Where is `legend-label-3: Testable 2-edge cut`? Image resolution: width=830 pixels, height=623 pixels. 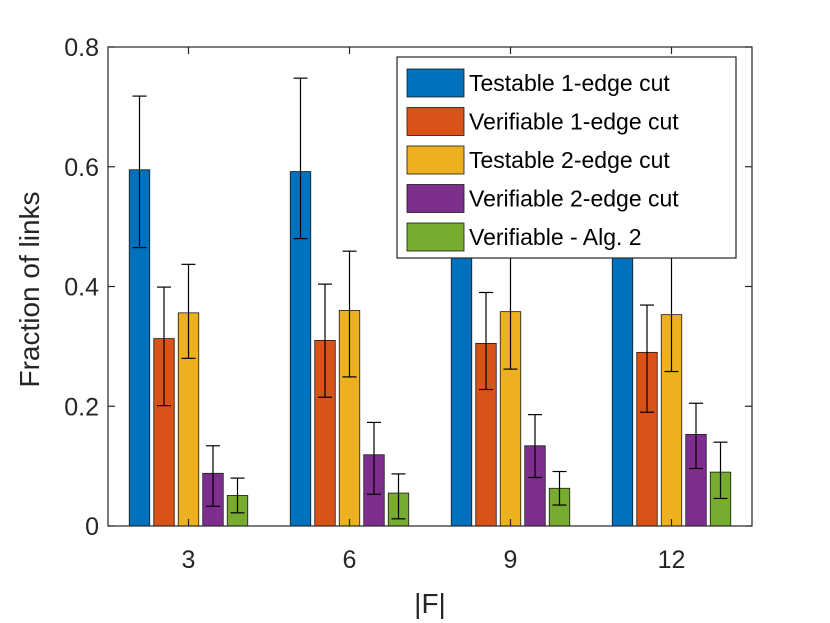
legend-label-3: Testable 2-edge cut is located at coordinates (569, 160).